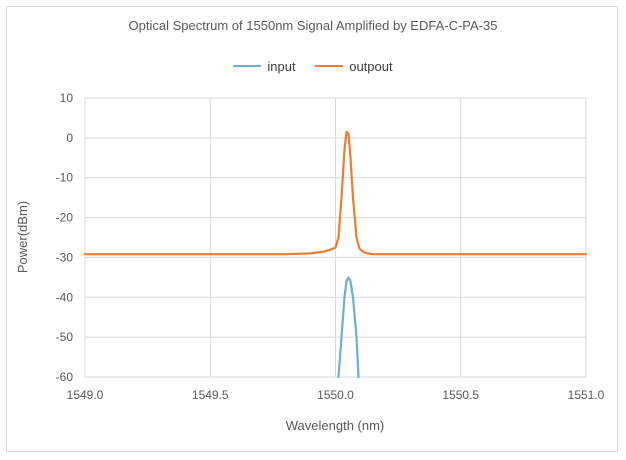 This screenshot has height=460, width=626. Describe the element at coordinates (22, 237) in the screenshot. I see `y-axis-title: Power(dBm)` at that location.